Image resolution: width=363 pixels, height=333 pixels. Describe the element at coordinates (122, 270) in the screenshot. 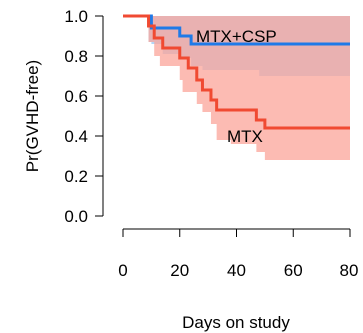

I see `x-tick-label: 0` at that location.